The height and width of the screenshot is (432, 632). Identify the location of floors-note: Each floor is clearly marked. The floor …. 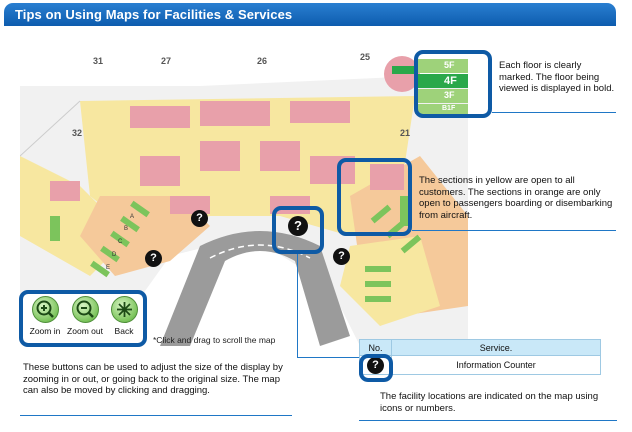
(557, 77).